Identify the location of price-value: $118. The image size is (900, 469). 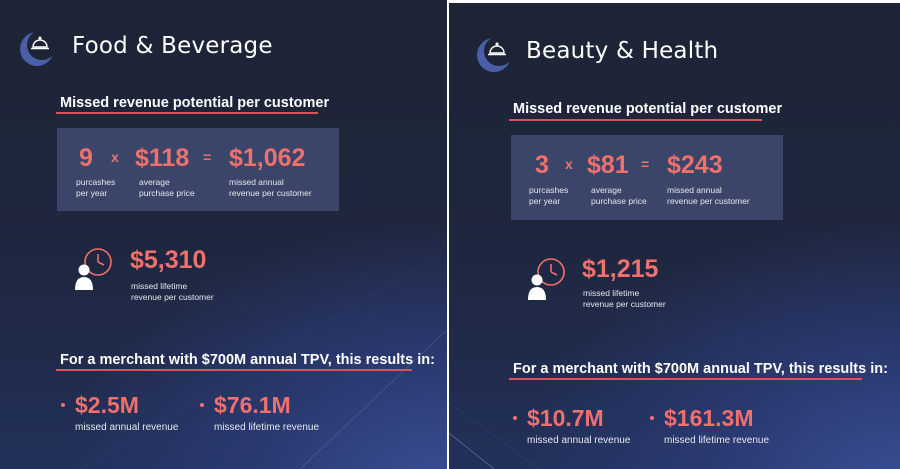
(162, 158).